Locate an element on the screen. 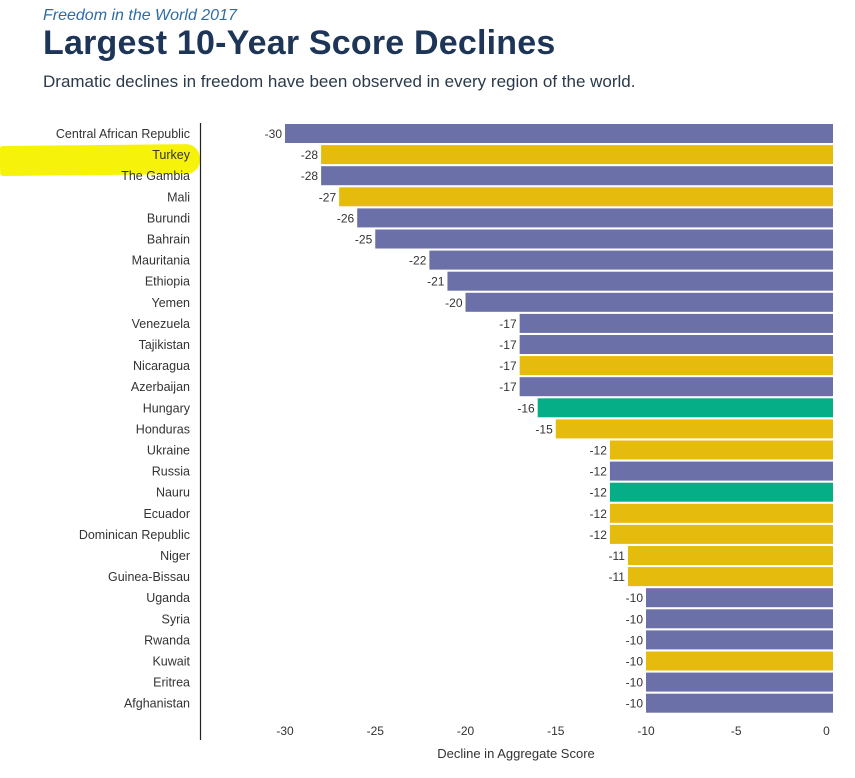 The image size is (855, 778). category-label: Hungary is located at coordinates (167, 408).